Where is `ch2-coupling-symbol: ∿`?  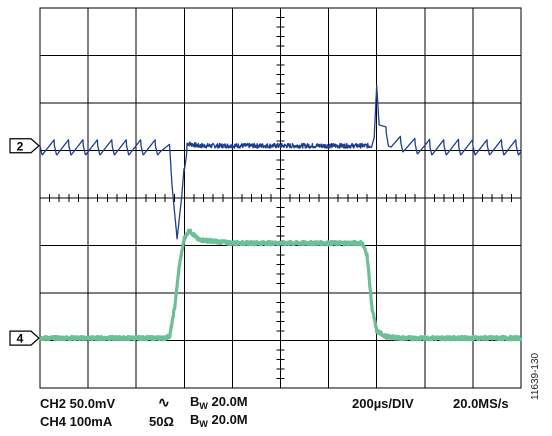
ch2-coupling-symbol: ∿ is located at coordinates (164, 402).